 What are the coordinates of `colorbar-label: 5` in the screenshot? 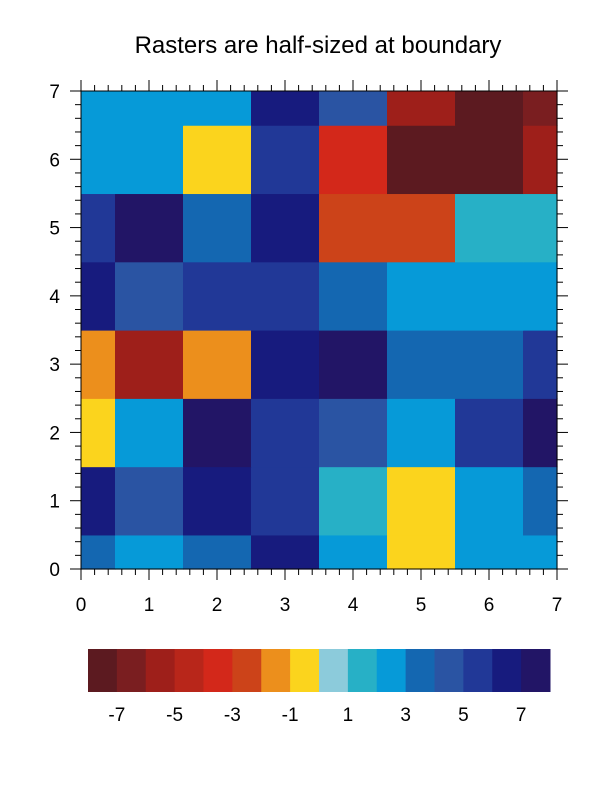 It's located at (463, 715).